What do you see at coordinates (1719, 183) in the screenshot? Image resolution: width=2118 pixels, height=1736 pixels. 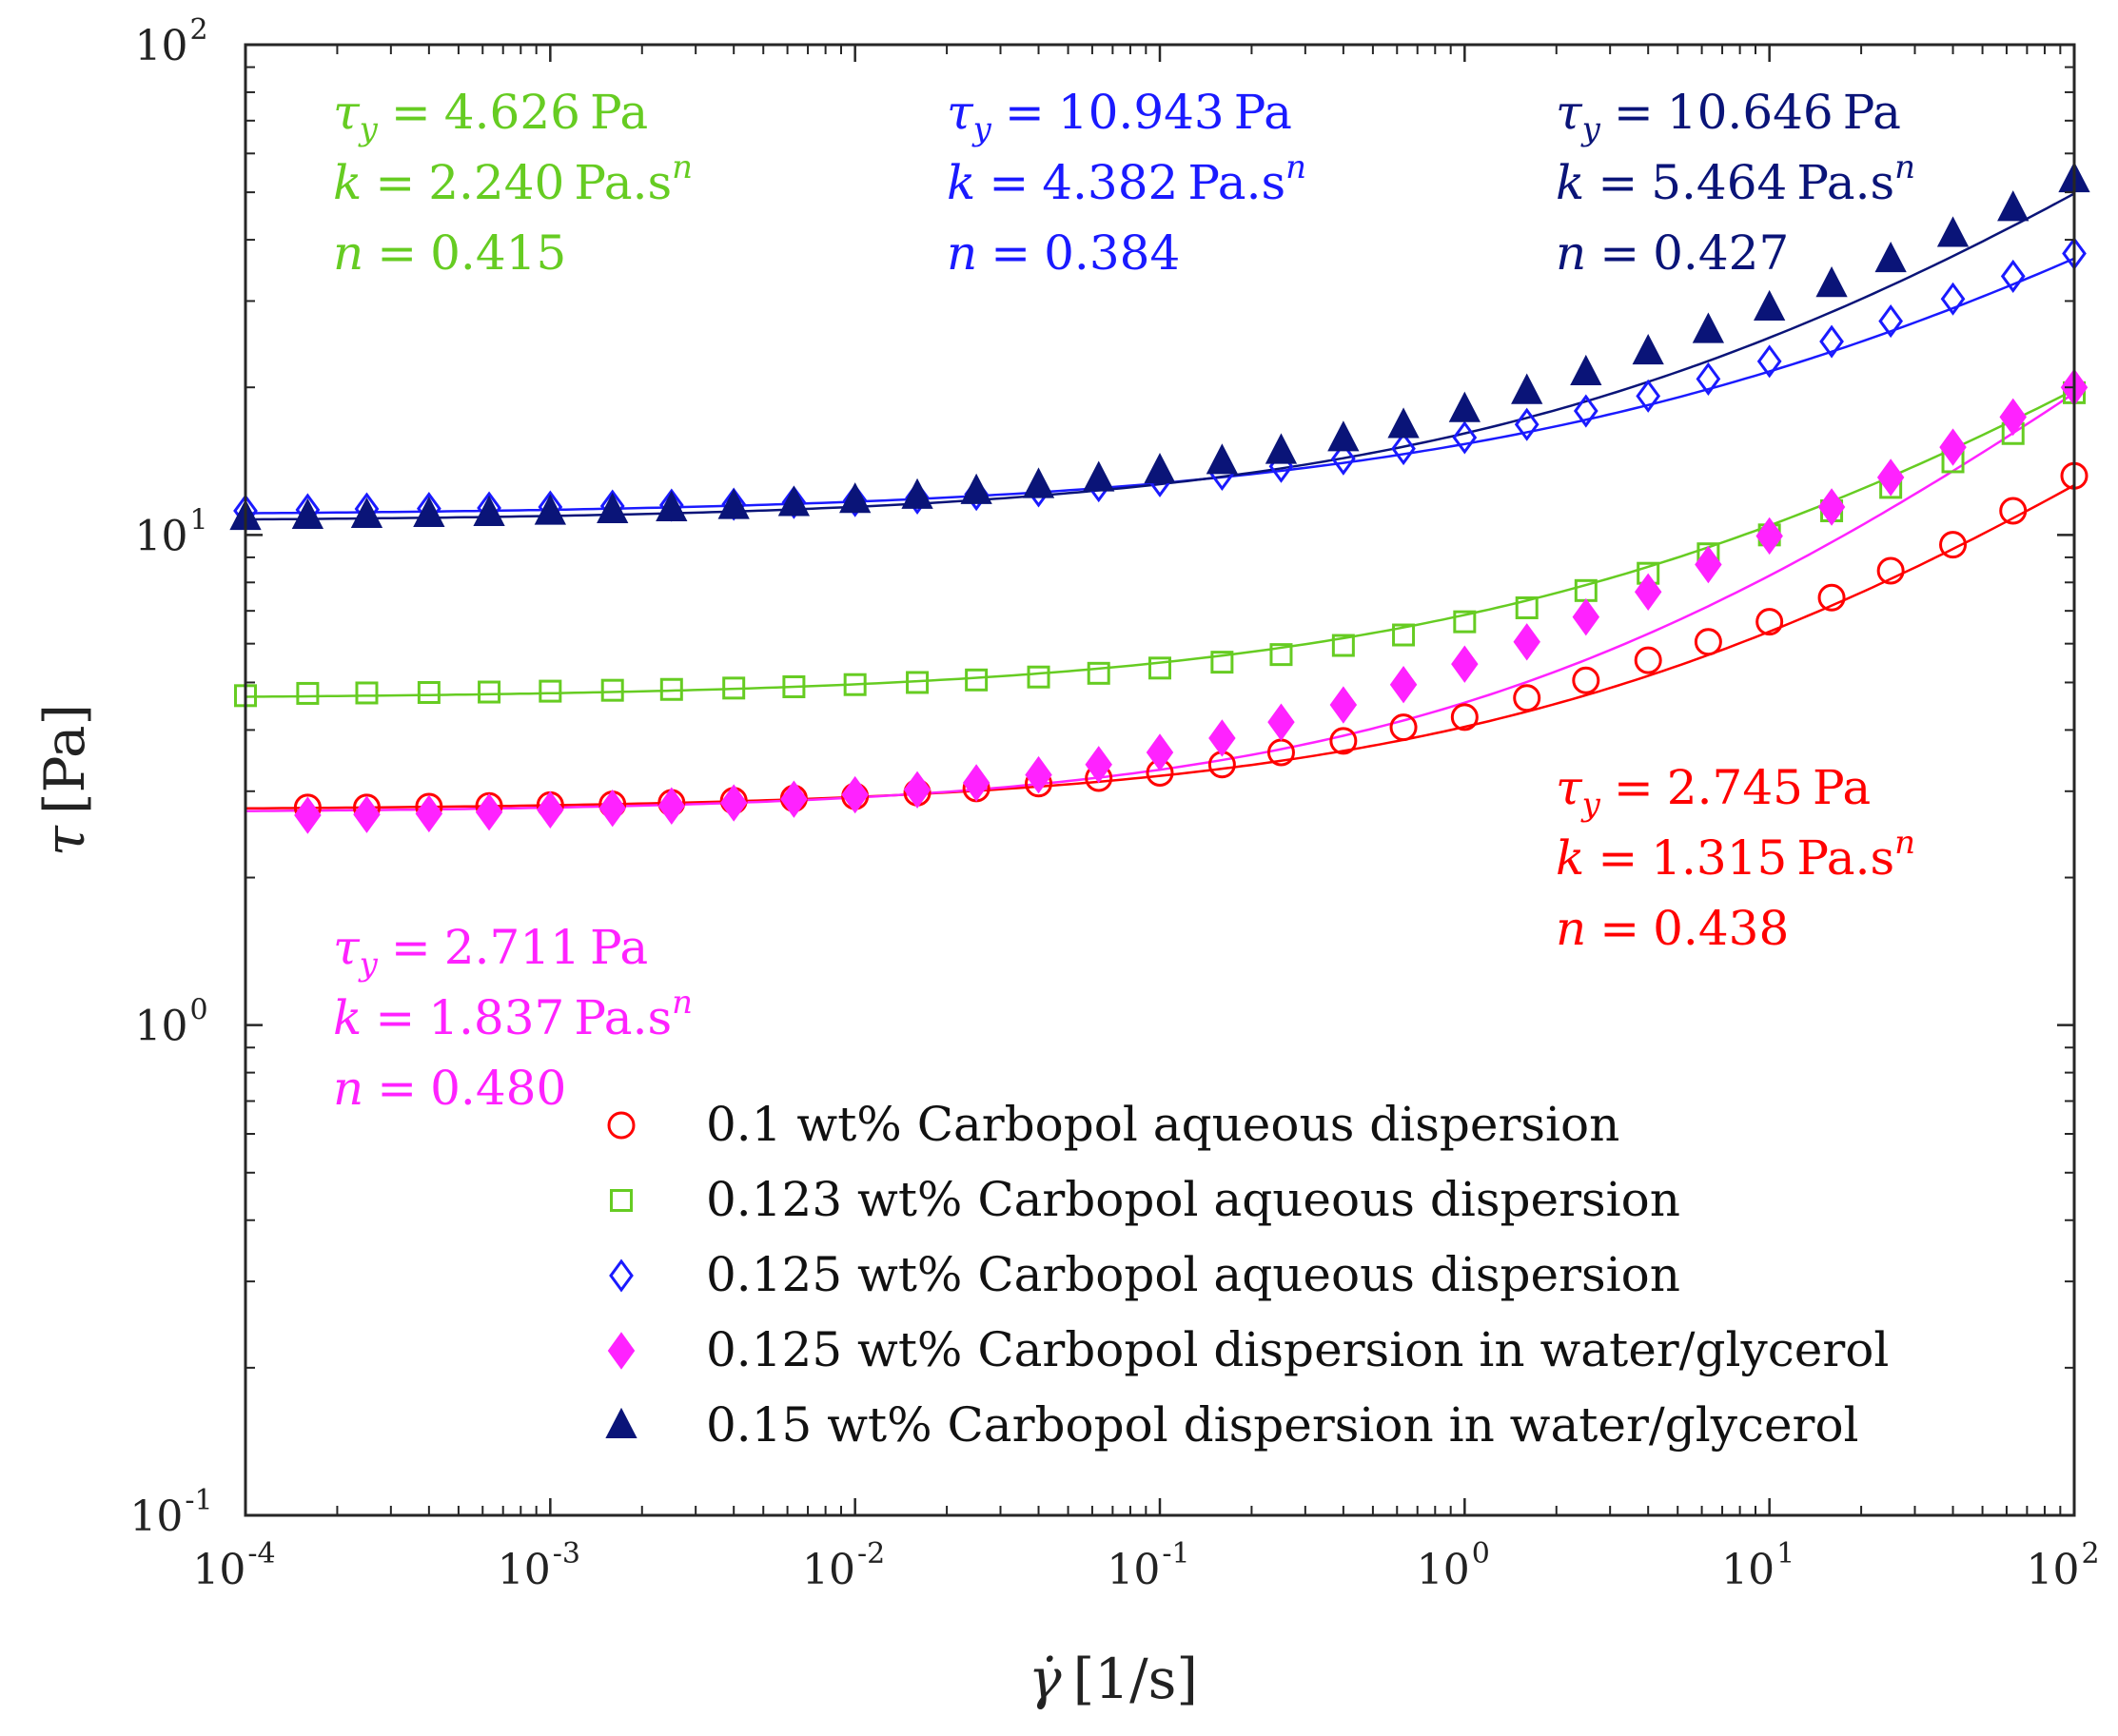 I see `annotation-k-value: 5.464` at bounding box center [1719, 183].